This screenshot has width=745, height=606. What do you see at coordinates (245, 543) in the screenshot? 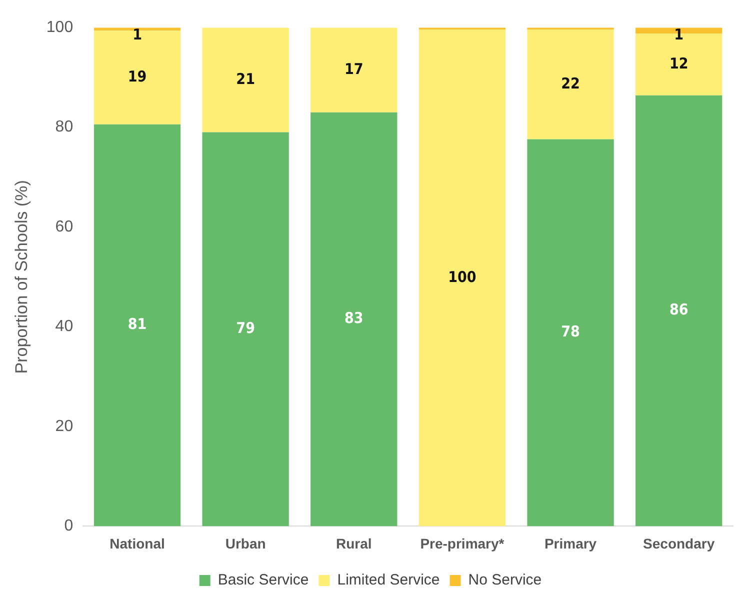
I see `x-tick-label: Urban` at bounding box center [245, 543].